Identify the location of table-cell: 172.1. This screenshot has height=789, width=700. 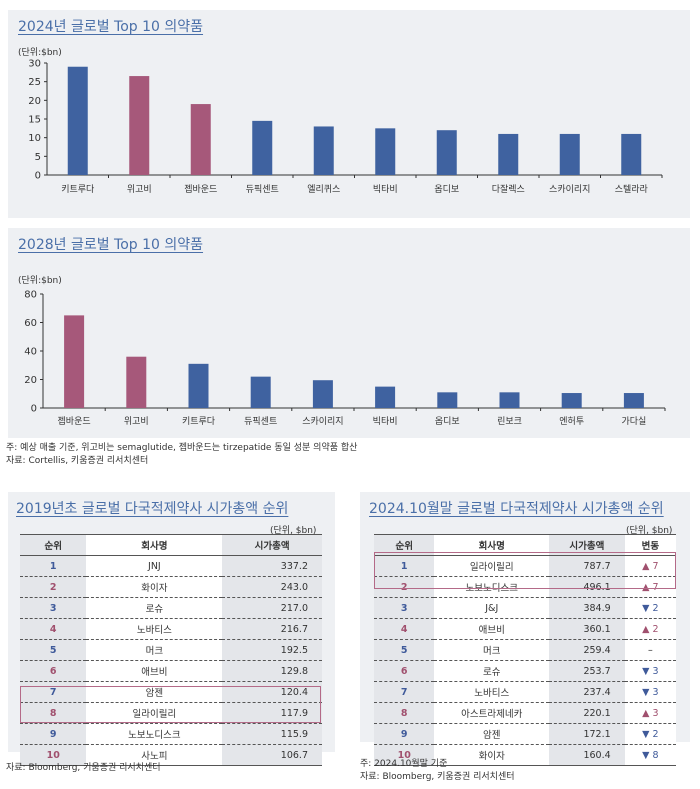
(587, 734).